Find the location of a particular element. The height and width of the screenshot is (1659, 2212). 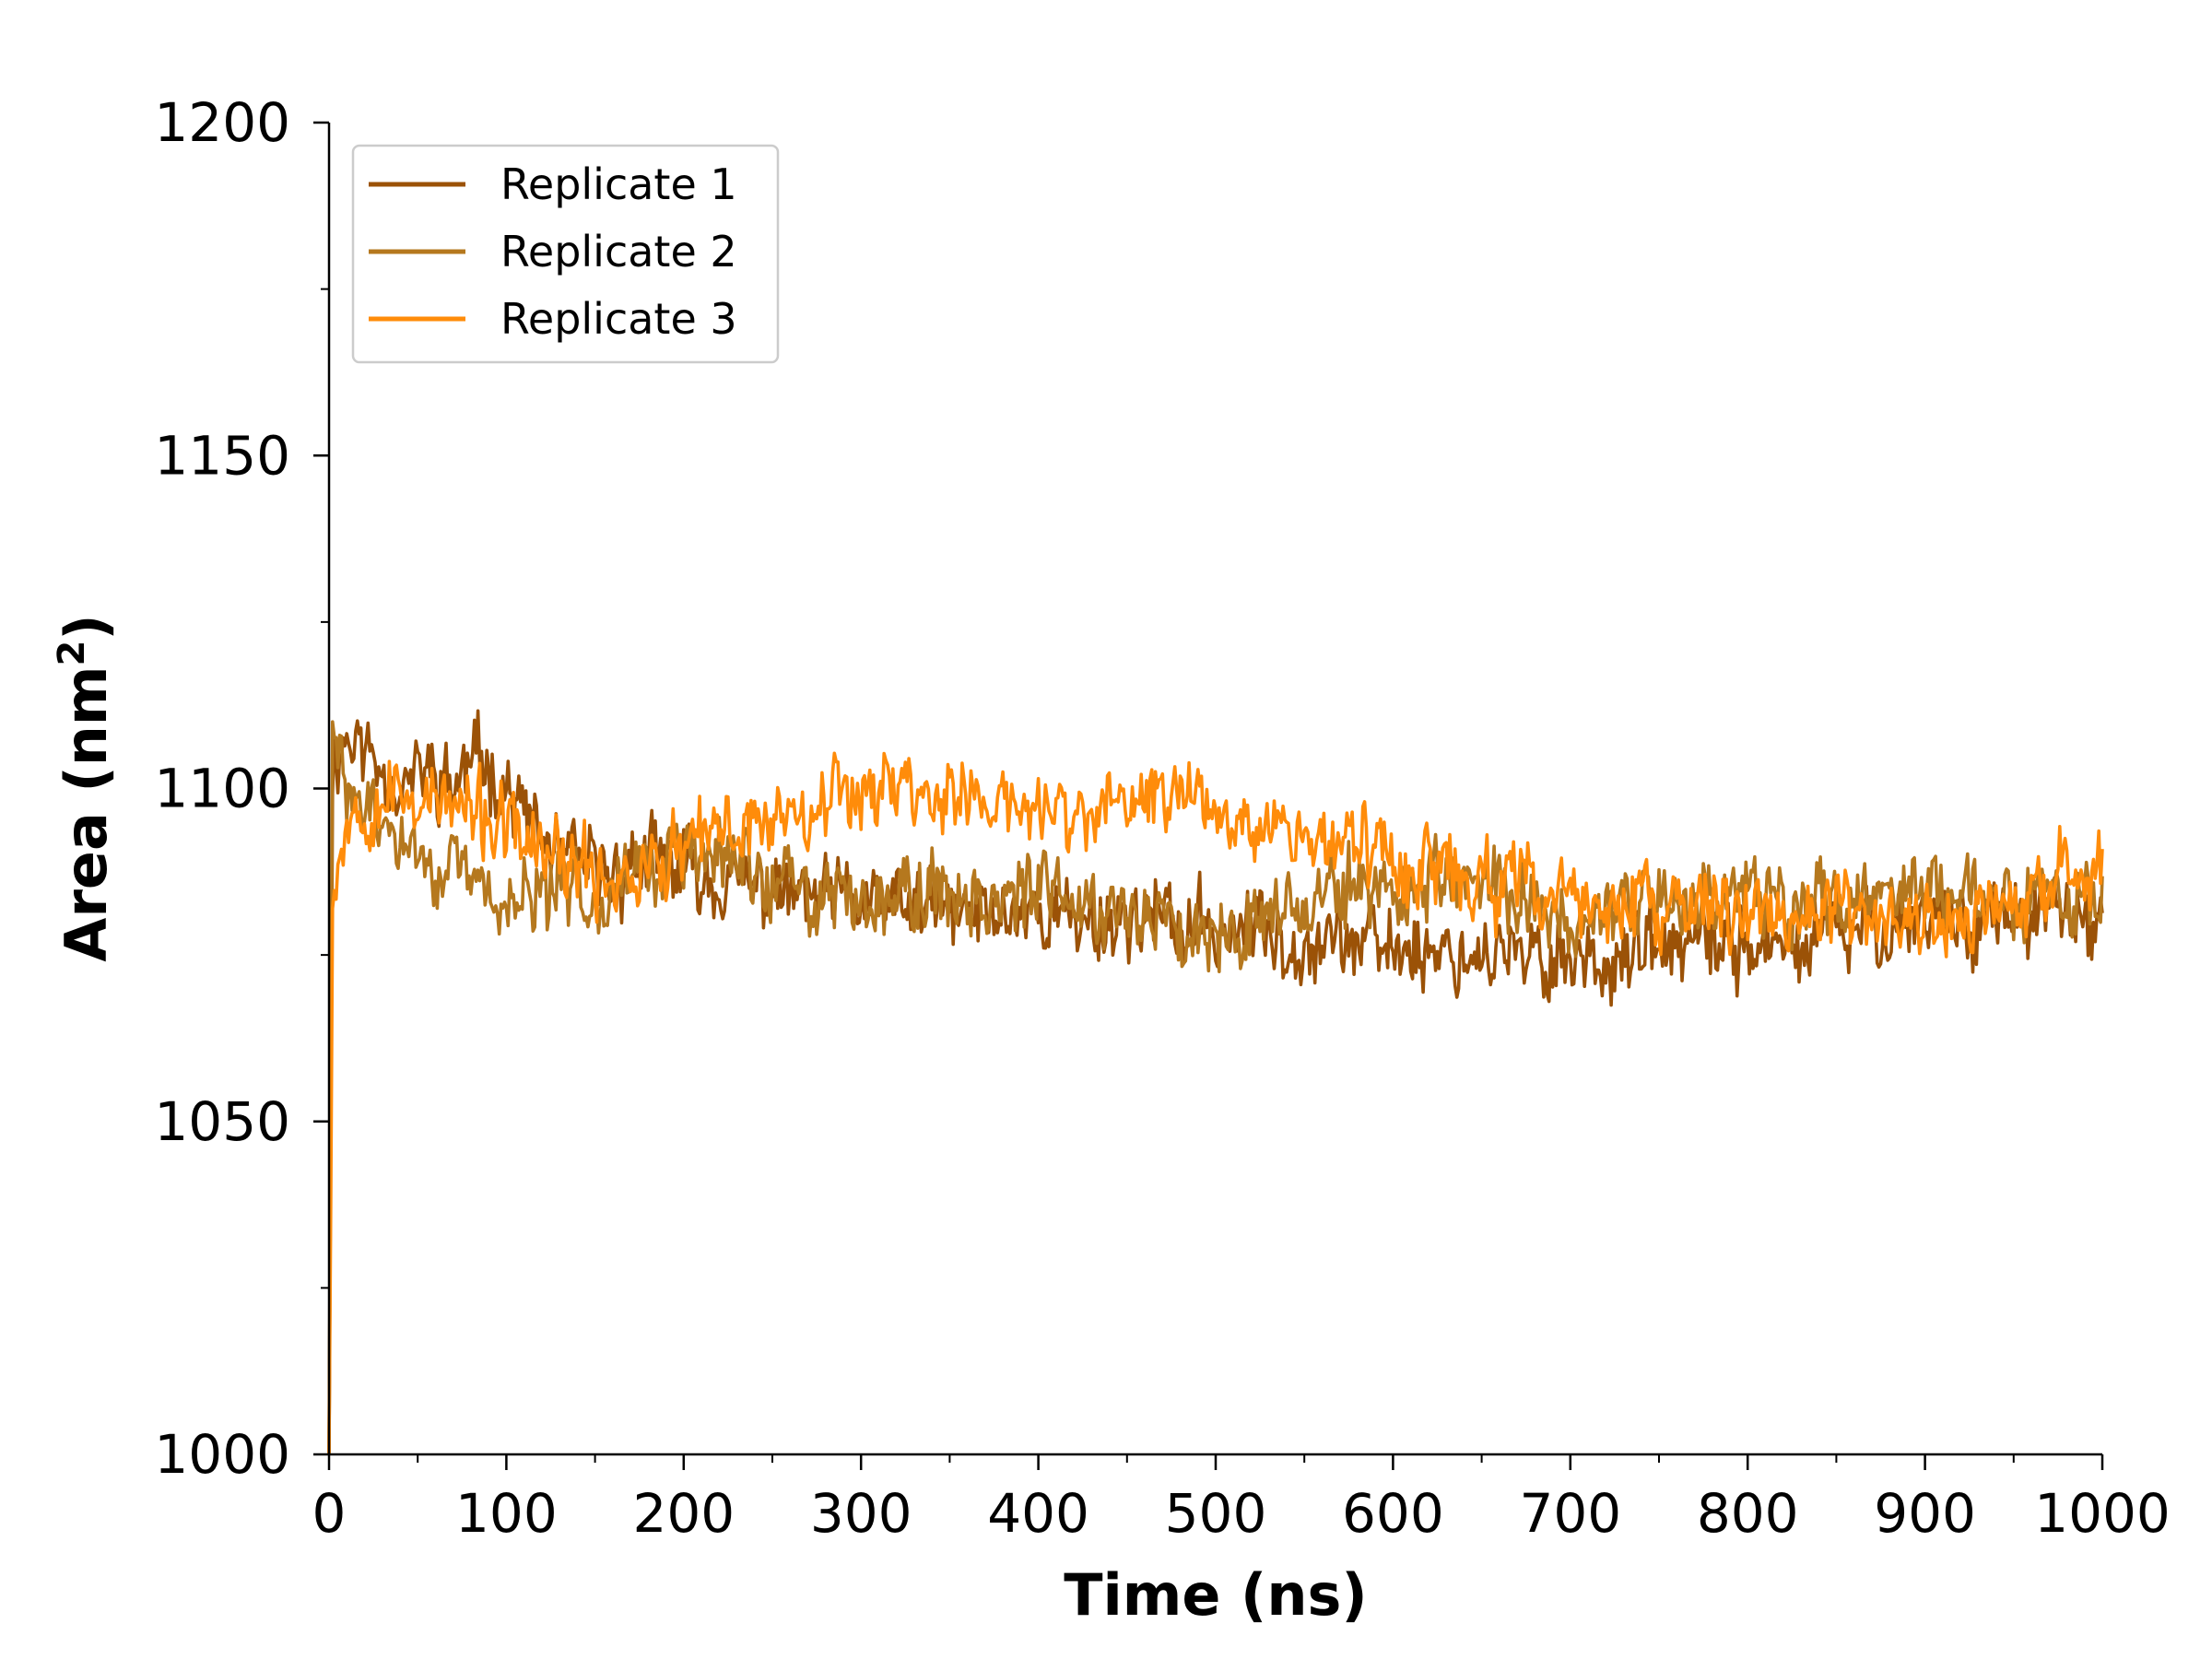

legend-box is located at coordinates (565, 254).